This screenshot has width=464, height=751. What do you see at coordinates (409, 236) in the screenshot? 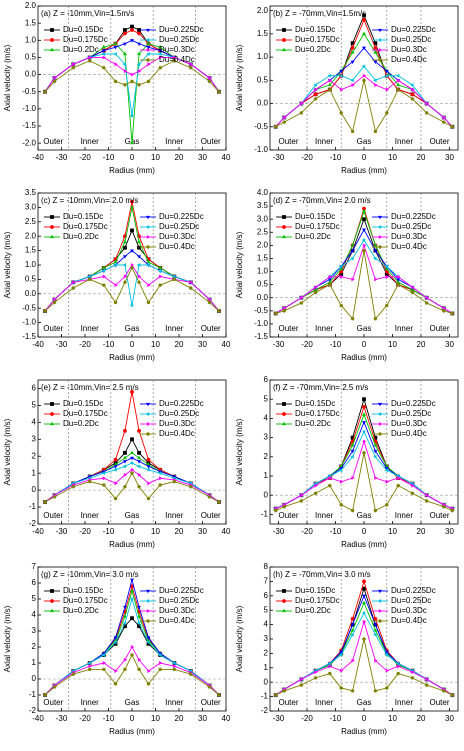
I see `legend-label: Du=0.3Dc` at bounding box center [409, 236].